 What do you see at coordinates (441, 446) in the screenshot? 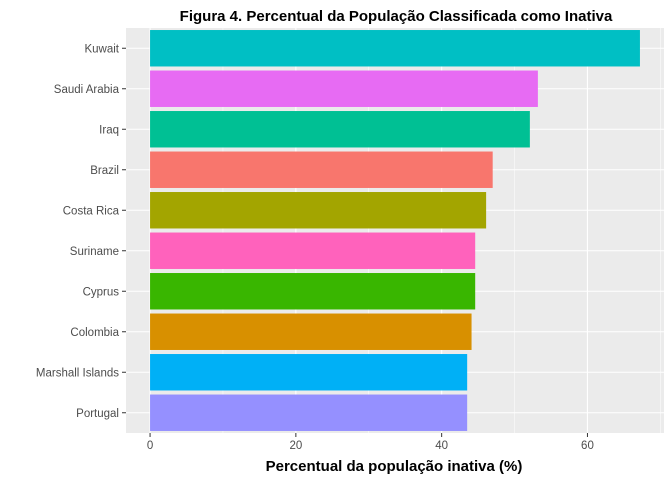
I see `x-tick-label: 40` at bounding box center [441, 446].